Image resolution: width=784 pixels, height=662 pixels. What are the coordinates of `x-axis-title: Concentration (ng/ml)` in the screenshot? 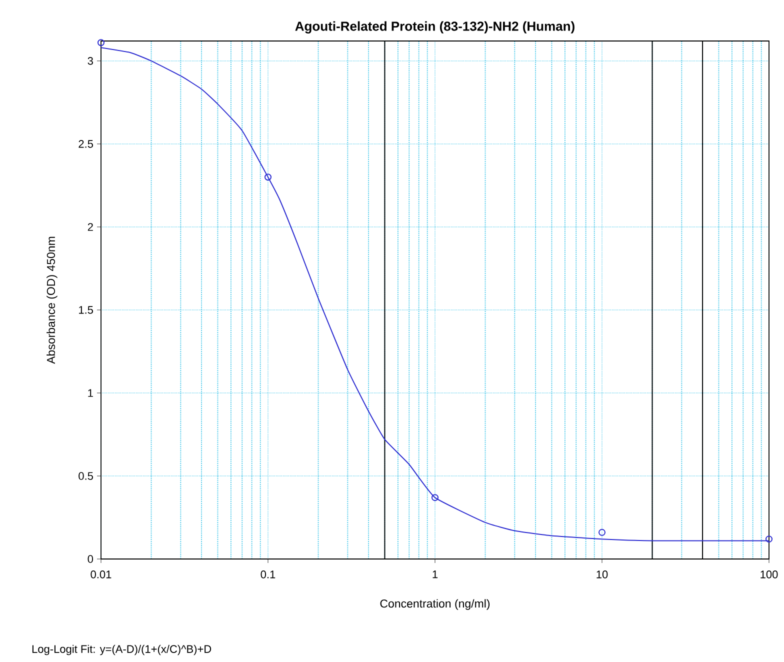 It's located at (435, 604).